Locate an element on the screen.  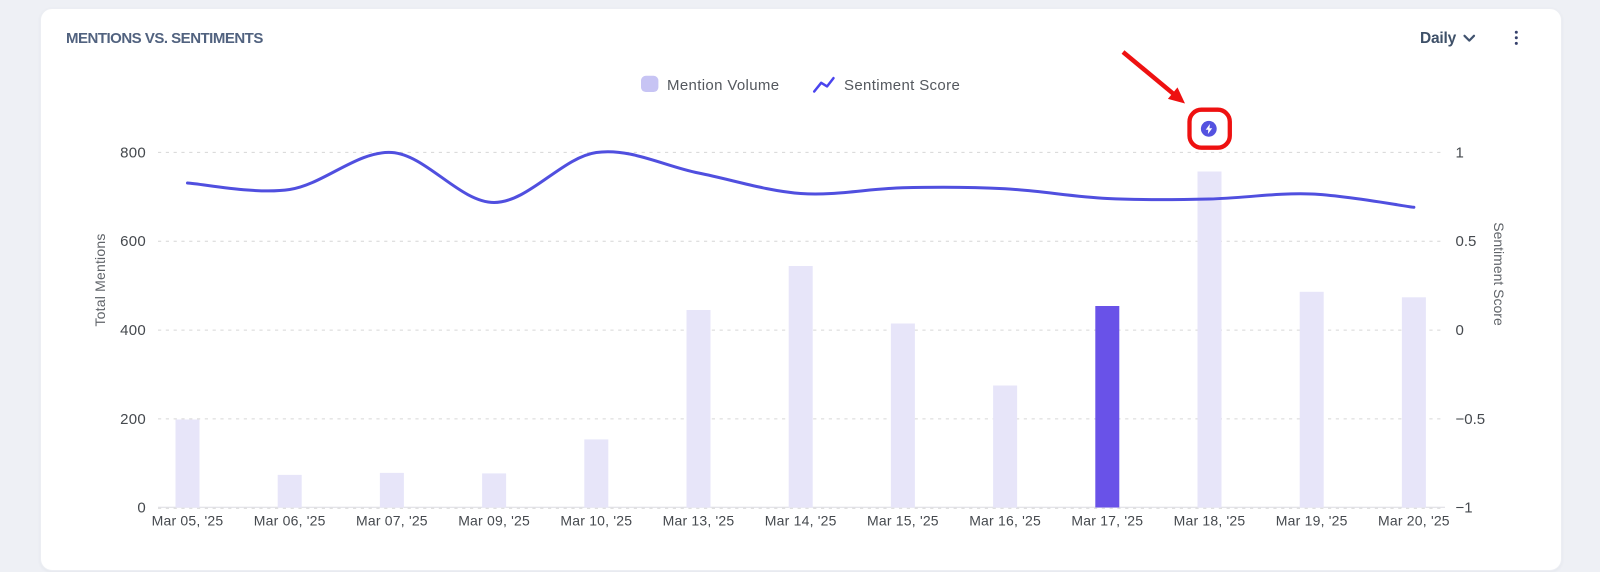
svg-text: Mar 15, '25 is located at coordinates (903, 521).